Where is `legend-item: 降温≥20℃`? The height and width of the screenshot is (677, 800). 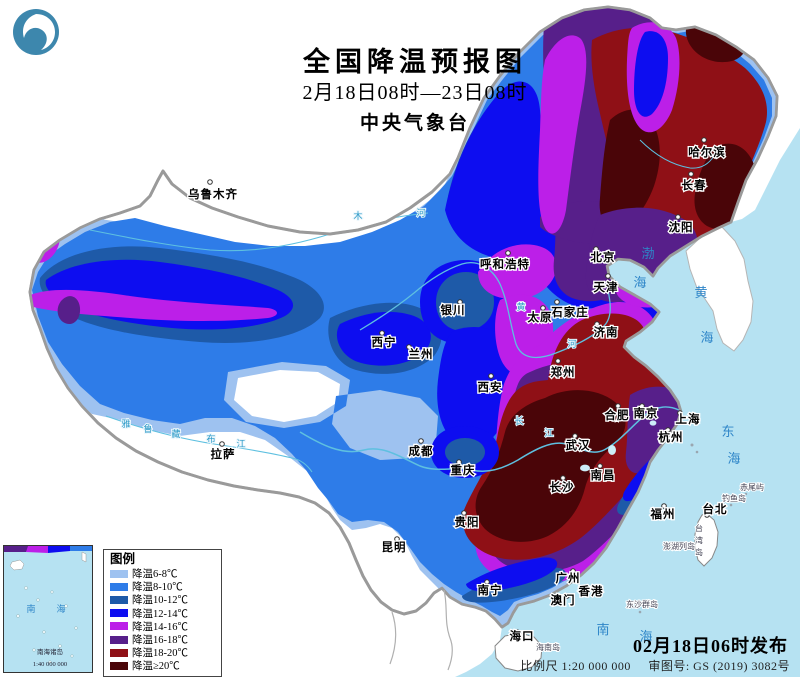 legend-item: 降温≥20℃ is located at coordinates (163, 665).